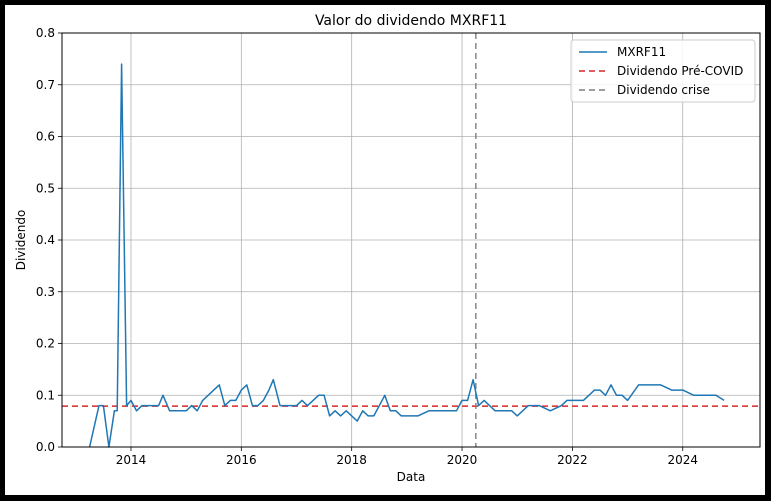 The height and width of the screenshot is (501, 771). Describe the element at coordinates (21, 240) in the screenshot. I see `y-axis-label: Dividendo` at that location.